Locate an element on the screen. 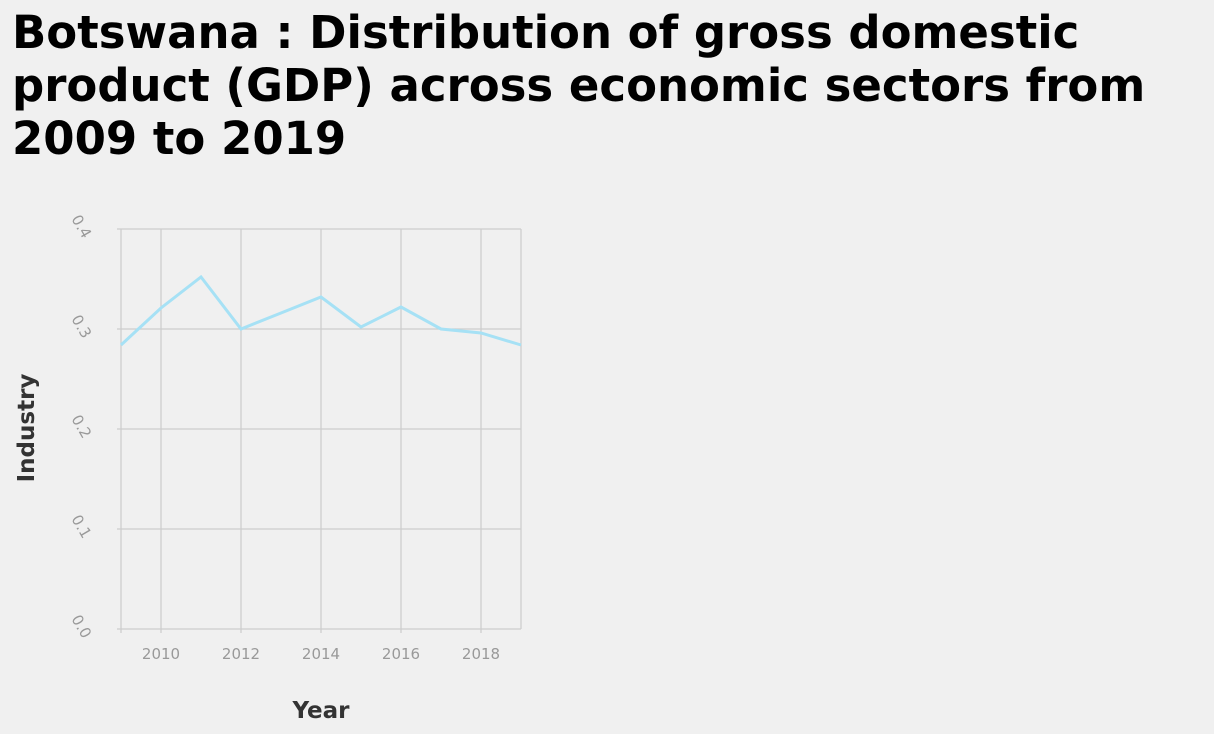 The width and height of the screenshot is (1214, 734). y-tick-label: 0.2 is located at coordinates (82, 427).